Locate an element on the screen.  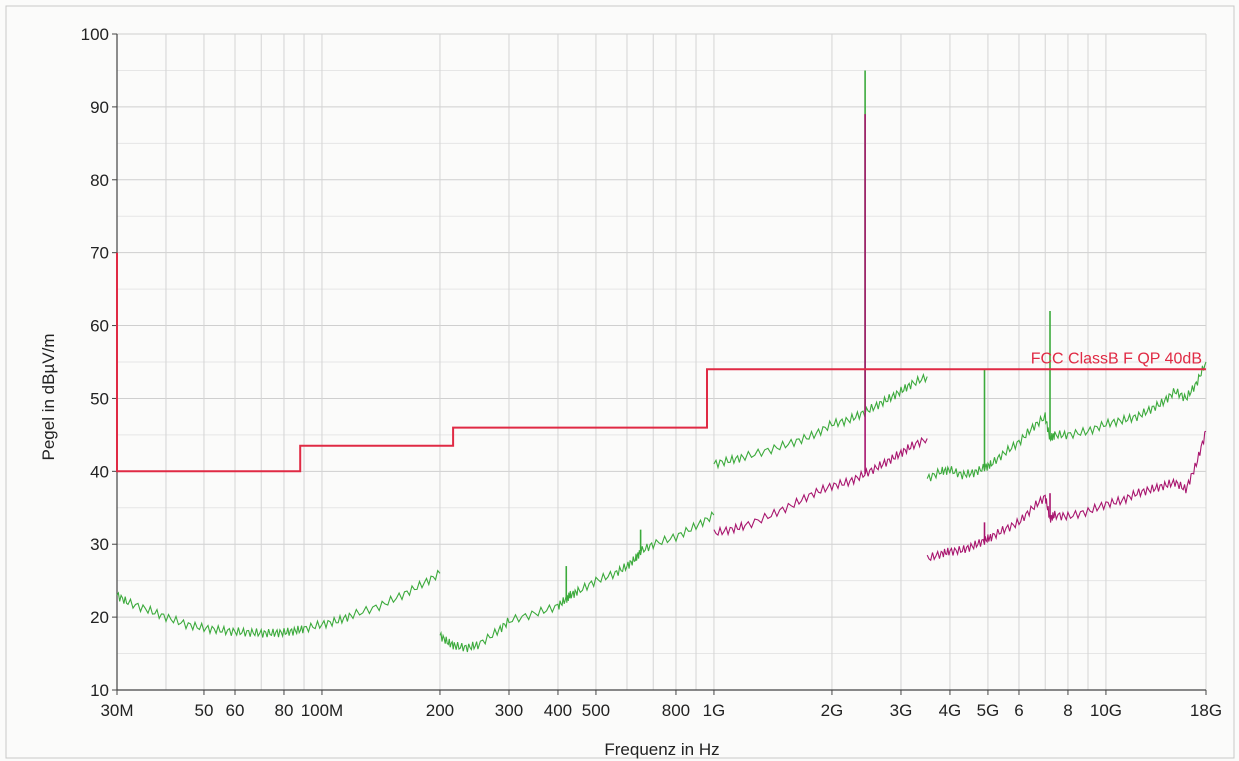
x-axis-title: Frequenz in Hz is located at coordinates (661, 749).